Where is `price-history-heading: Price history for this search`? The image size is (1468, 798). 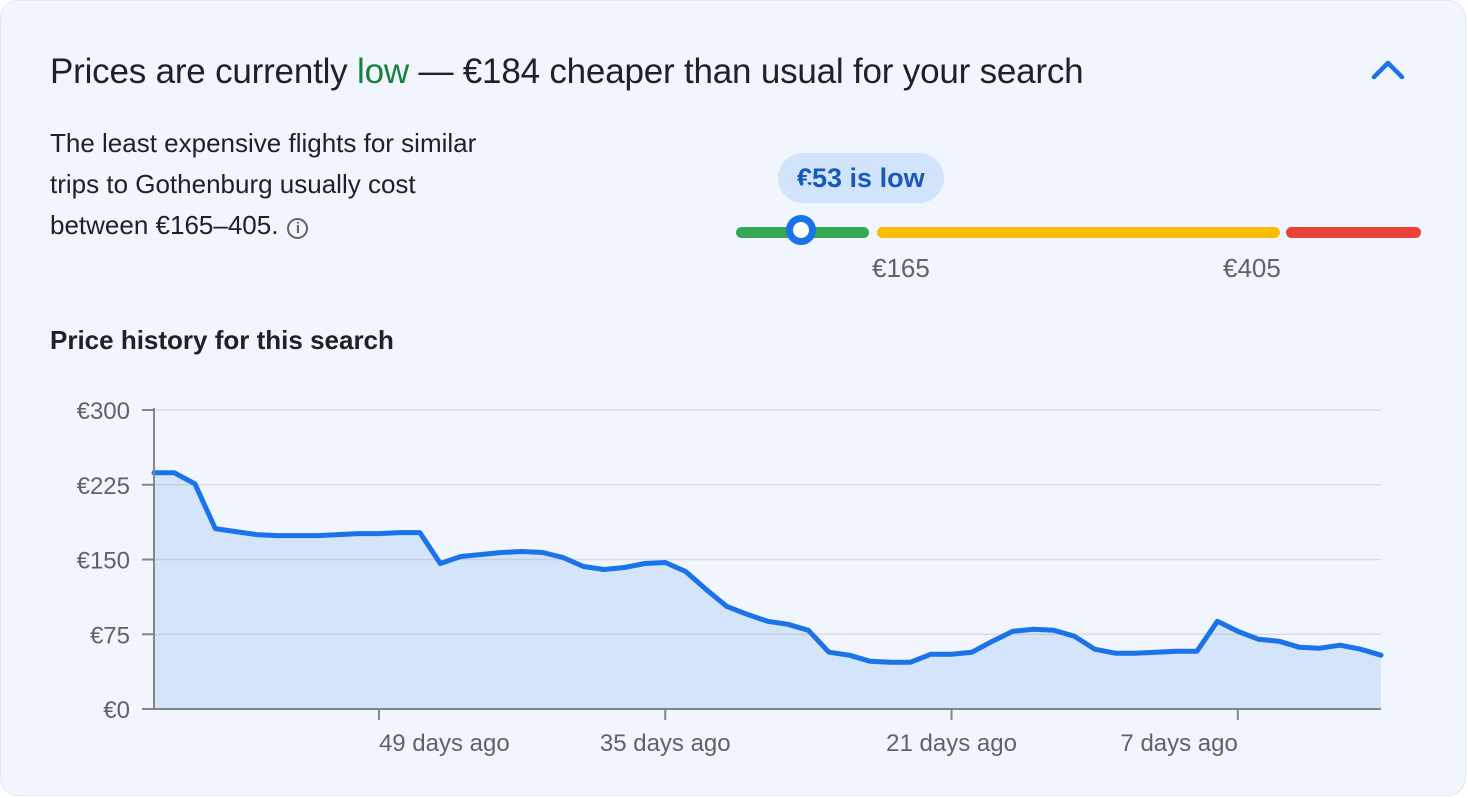
price-history-heading: Price history for this search is located at coordinates (222, 340).